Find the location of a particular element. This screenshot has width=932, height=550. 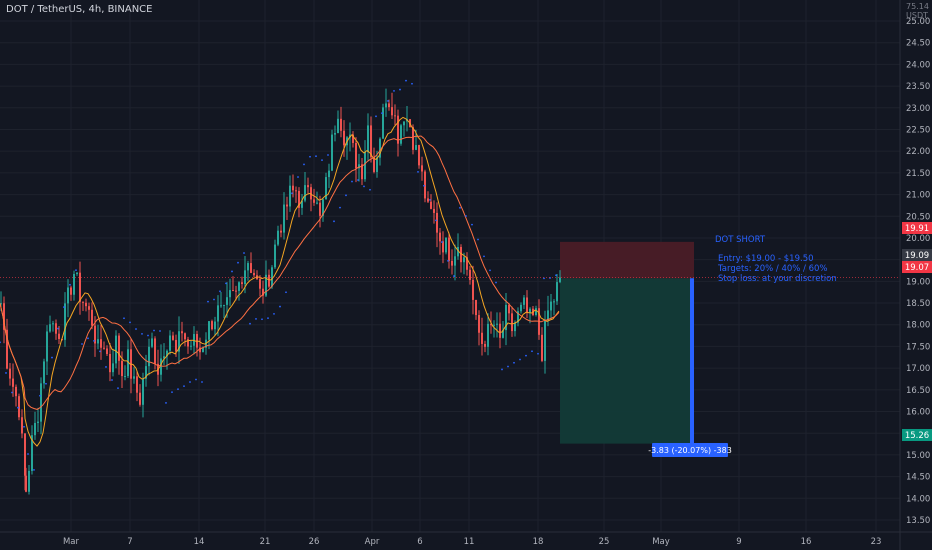

measure-box: -3.83 (-20.07%) -383 is located at coordinates (690, 450).